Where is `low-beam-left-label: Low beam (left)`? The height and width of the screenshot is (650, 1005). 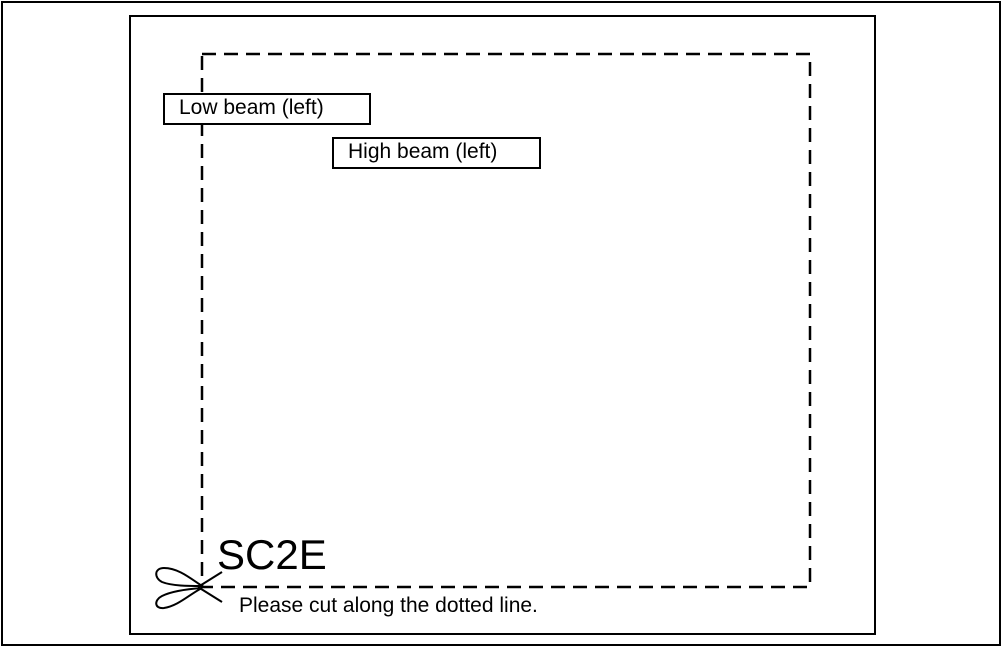
low-beam-left-label: Low beam (left) is located at coordinates (267, 109).